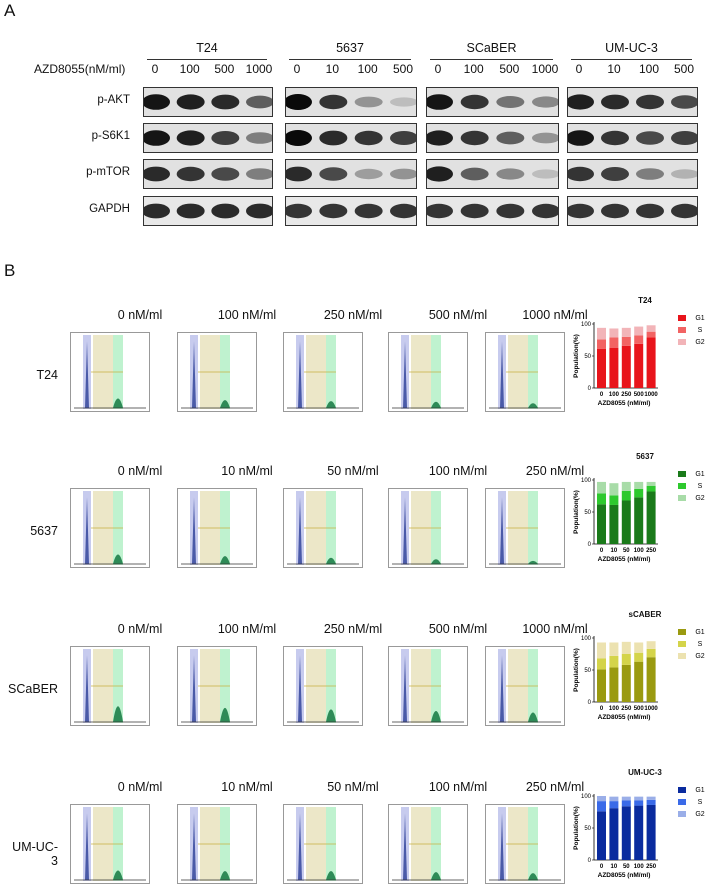 This screenshot has height=890, width=719. What do you see at coordinates (353, 787) in the screenshot?
I see `conc-label-3-2: 50 nM/ml` at bounding box center [353, 787].